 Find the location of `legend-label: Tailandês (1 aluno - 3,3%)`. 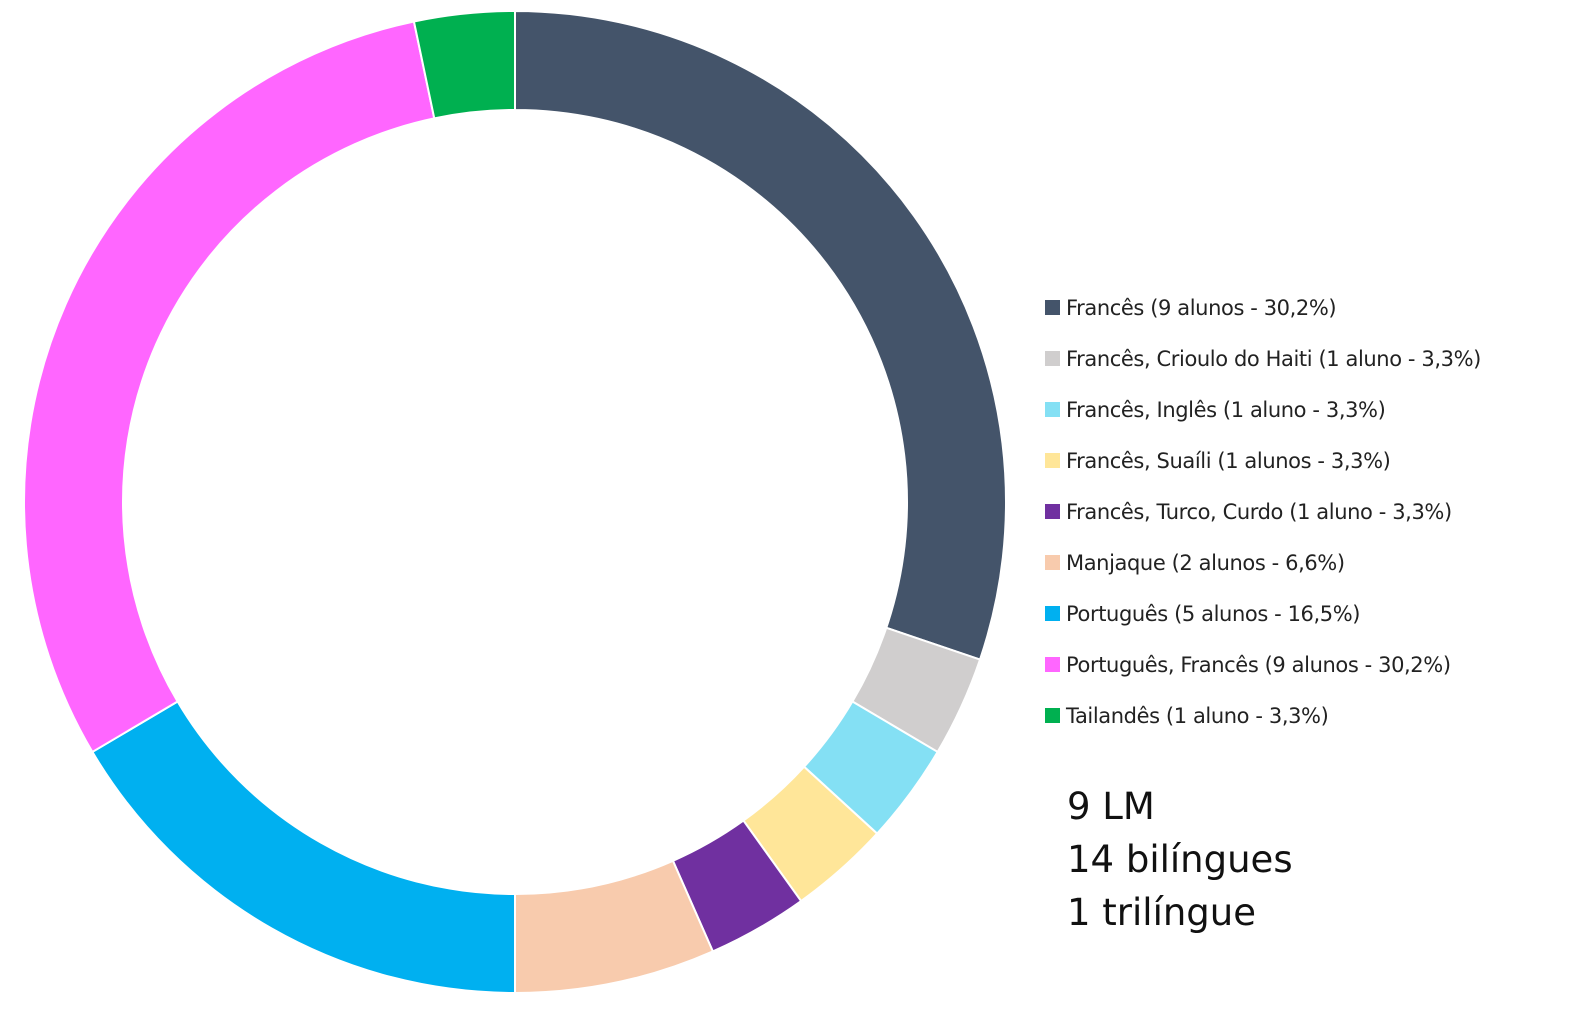

legend-label: Tailandês (1 aluno - 3,3%) is located at coordinates (1197, 715).